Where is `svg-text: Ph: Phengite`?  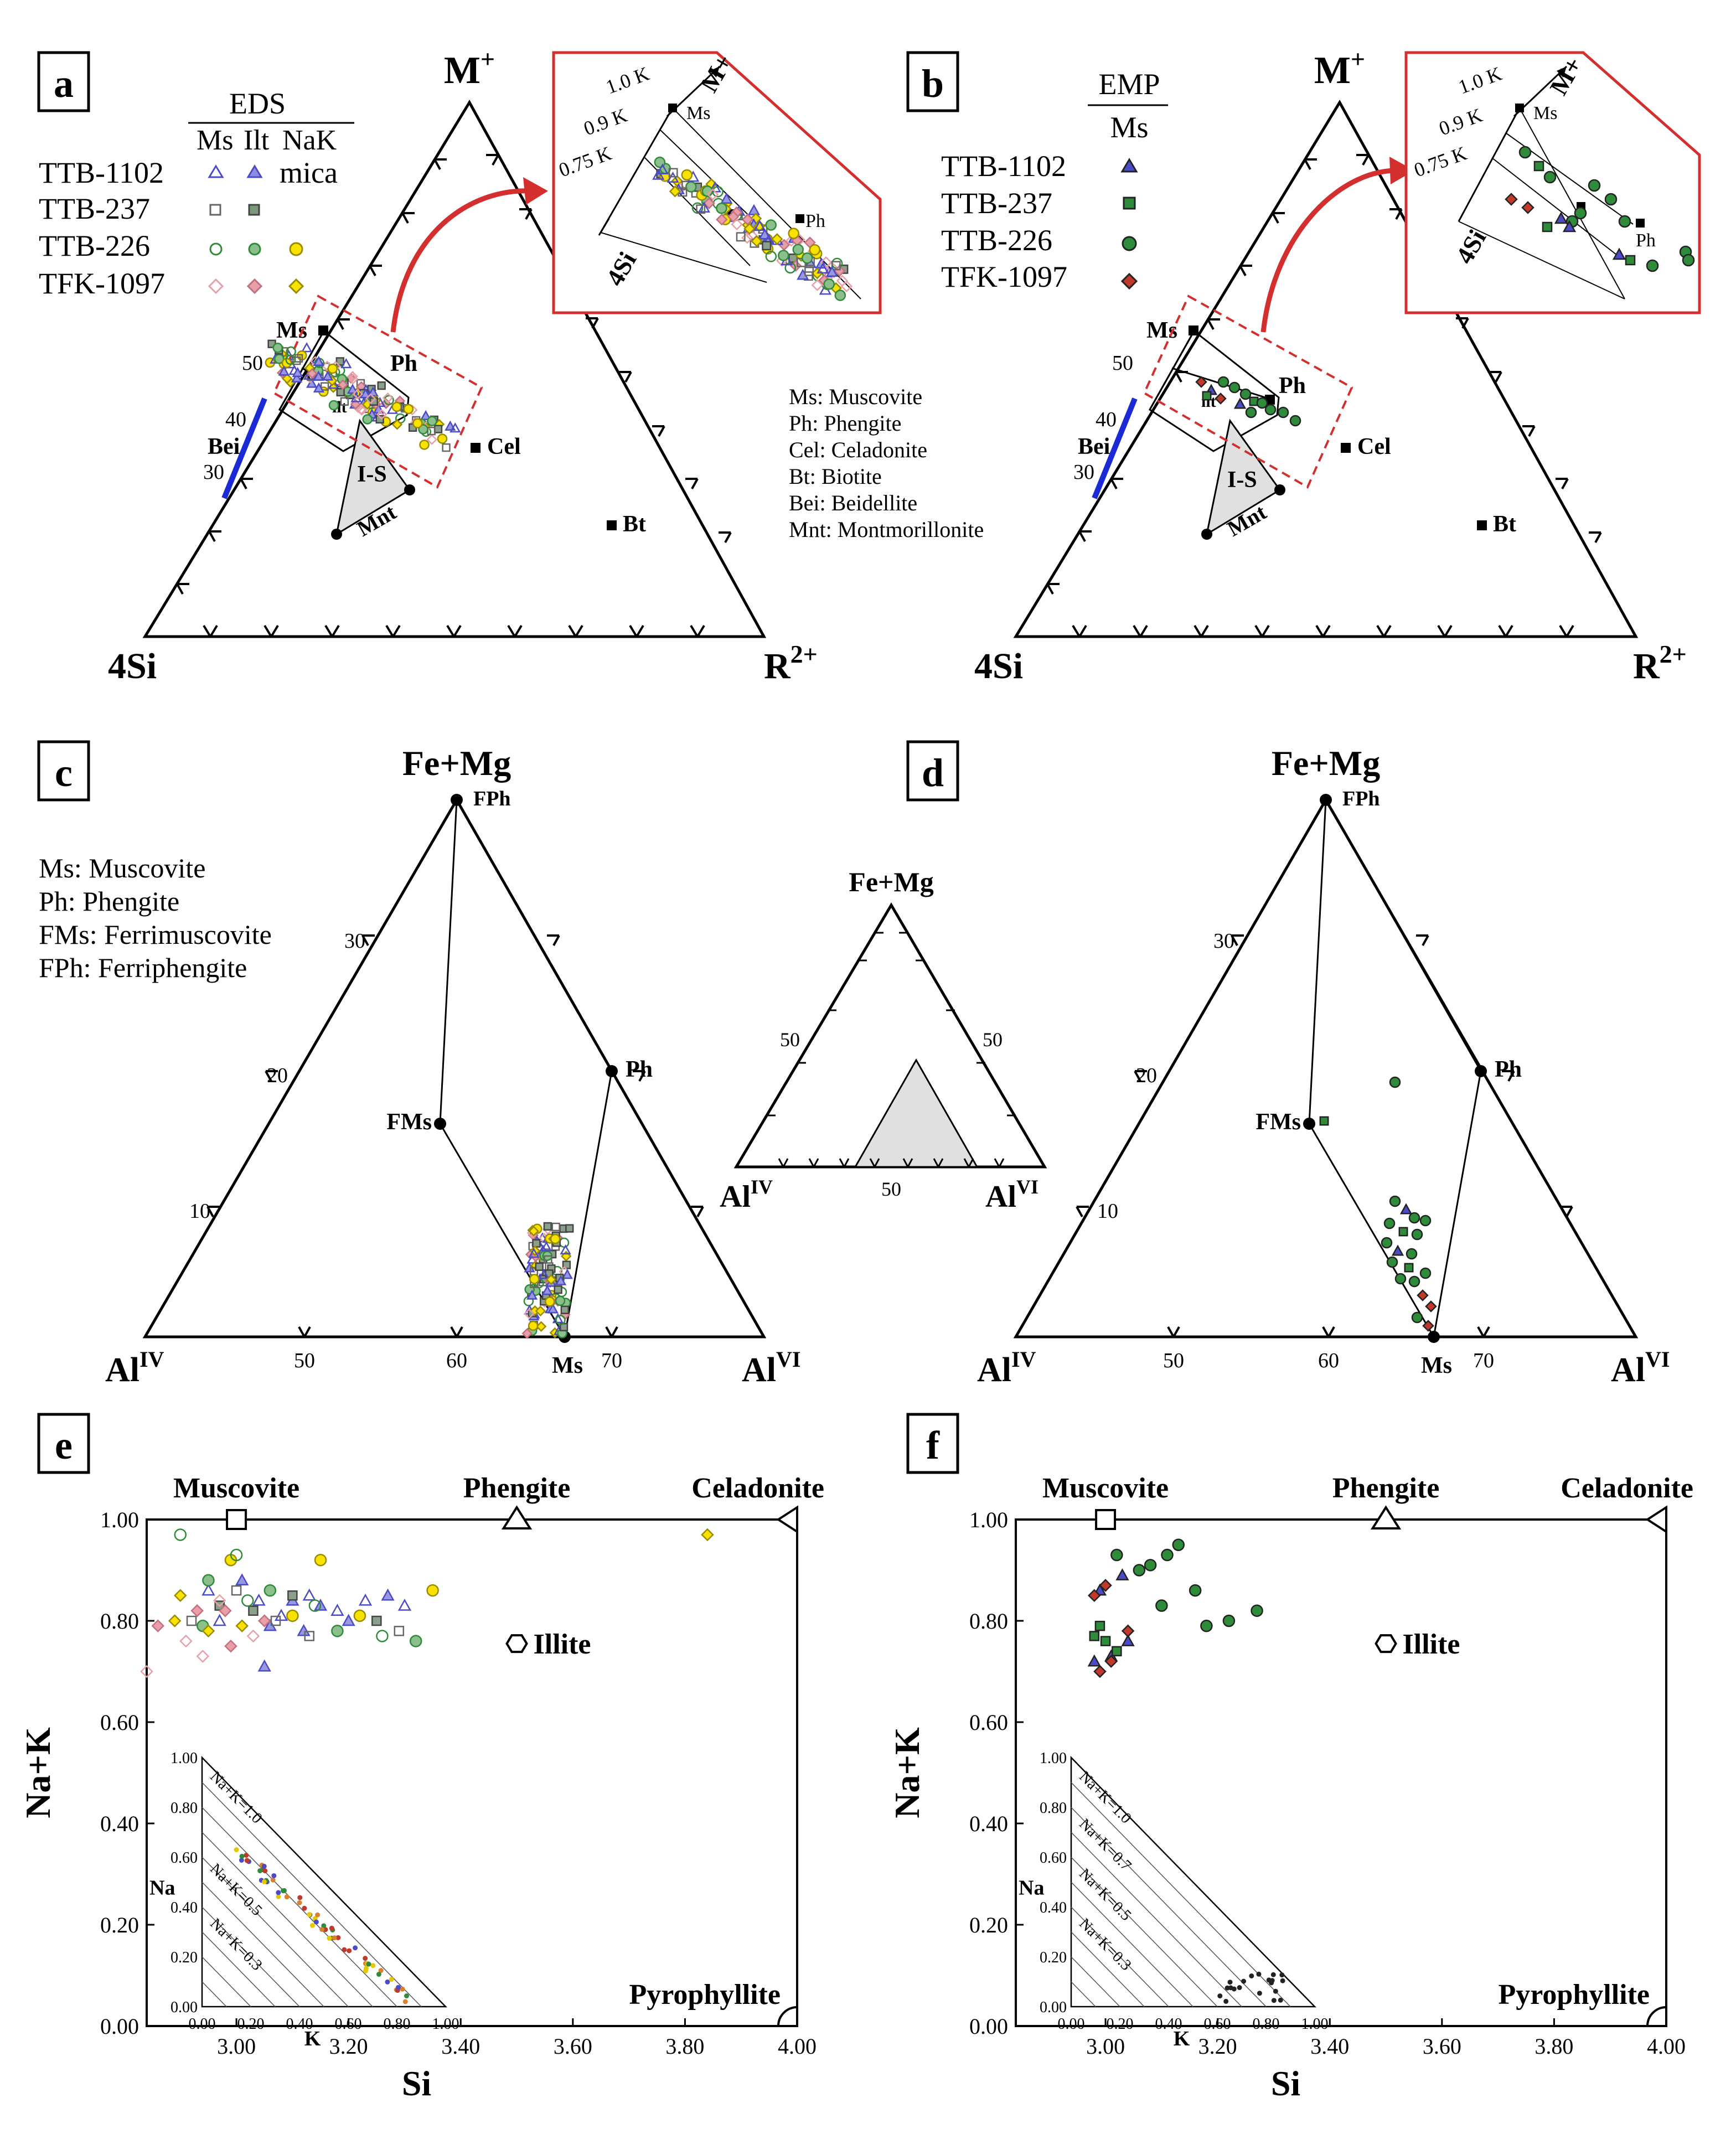
svg-text: Ph: Phengite is located at coordinates (845, 424).